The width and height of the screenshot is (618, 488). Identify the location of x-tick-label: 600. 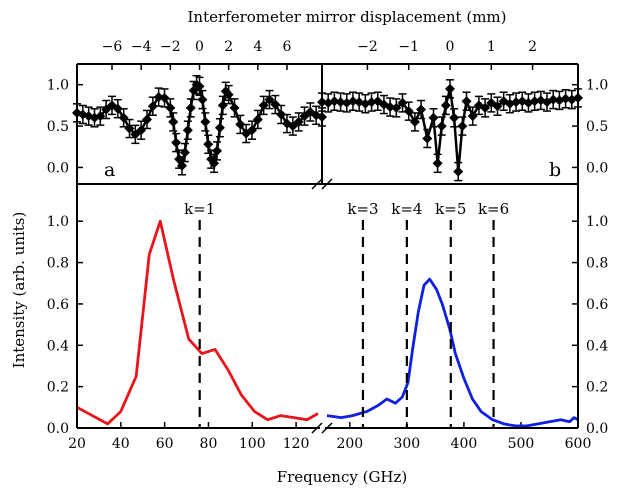
(578, 444).